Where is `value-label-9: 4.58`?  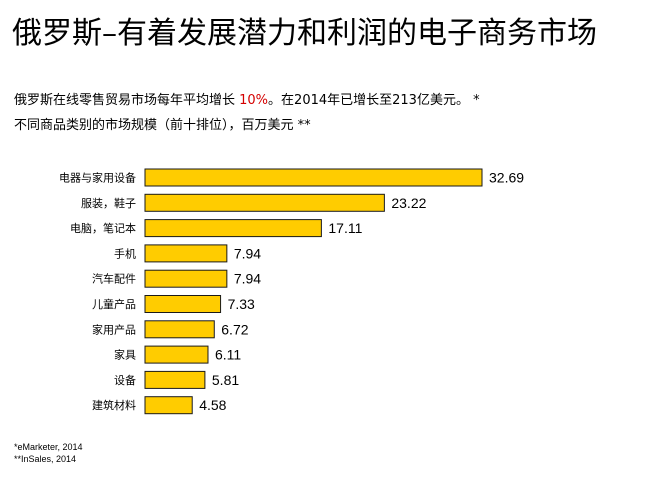 value-label-9: 4.58 is located at coordinates (212, 405).